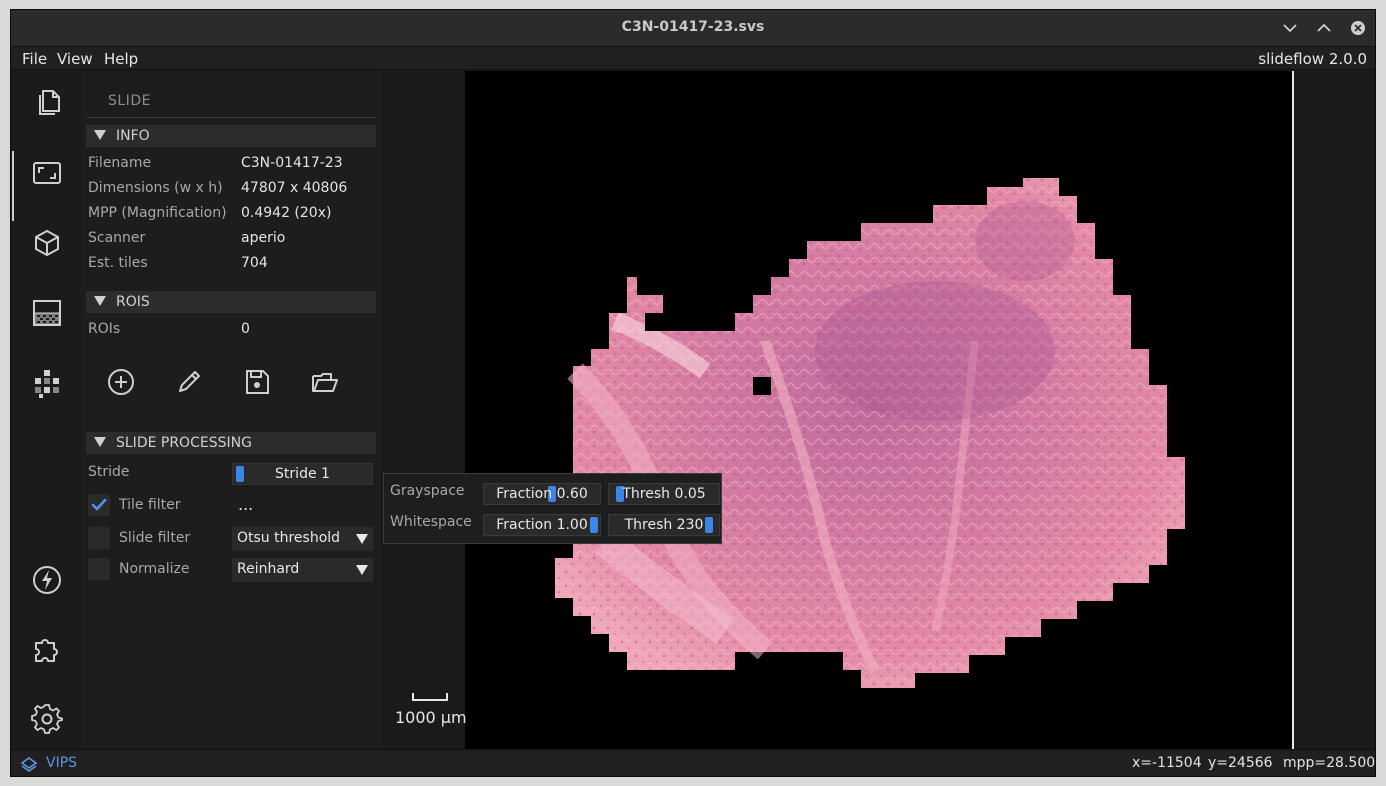 The width and height of the screenshot is (1386, 786). Describe the element at coordinates (325, 382) in the screenshot. I see `load-roi-button` at that location.